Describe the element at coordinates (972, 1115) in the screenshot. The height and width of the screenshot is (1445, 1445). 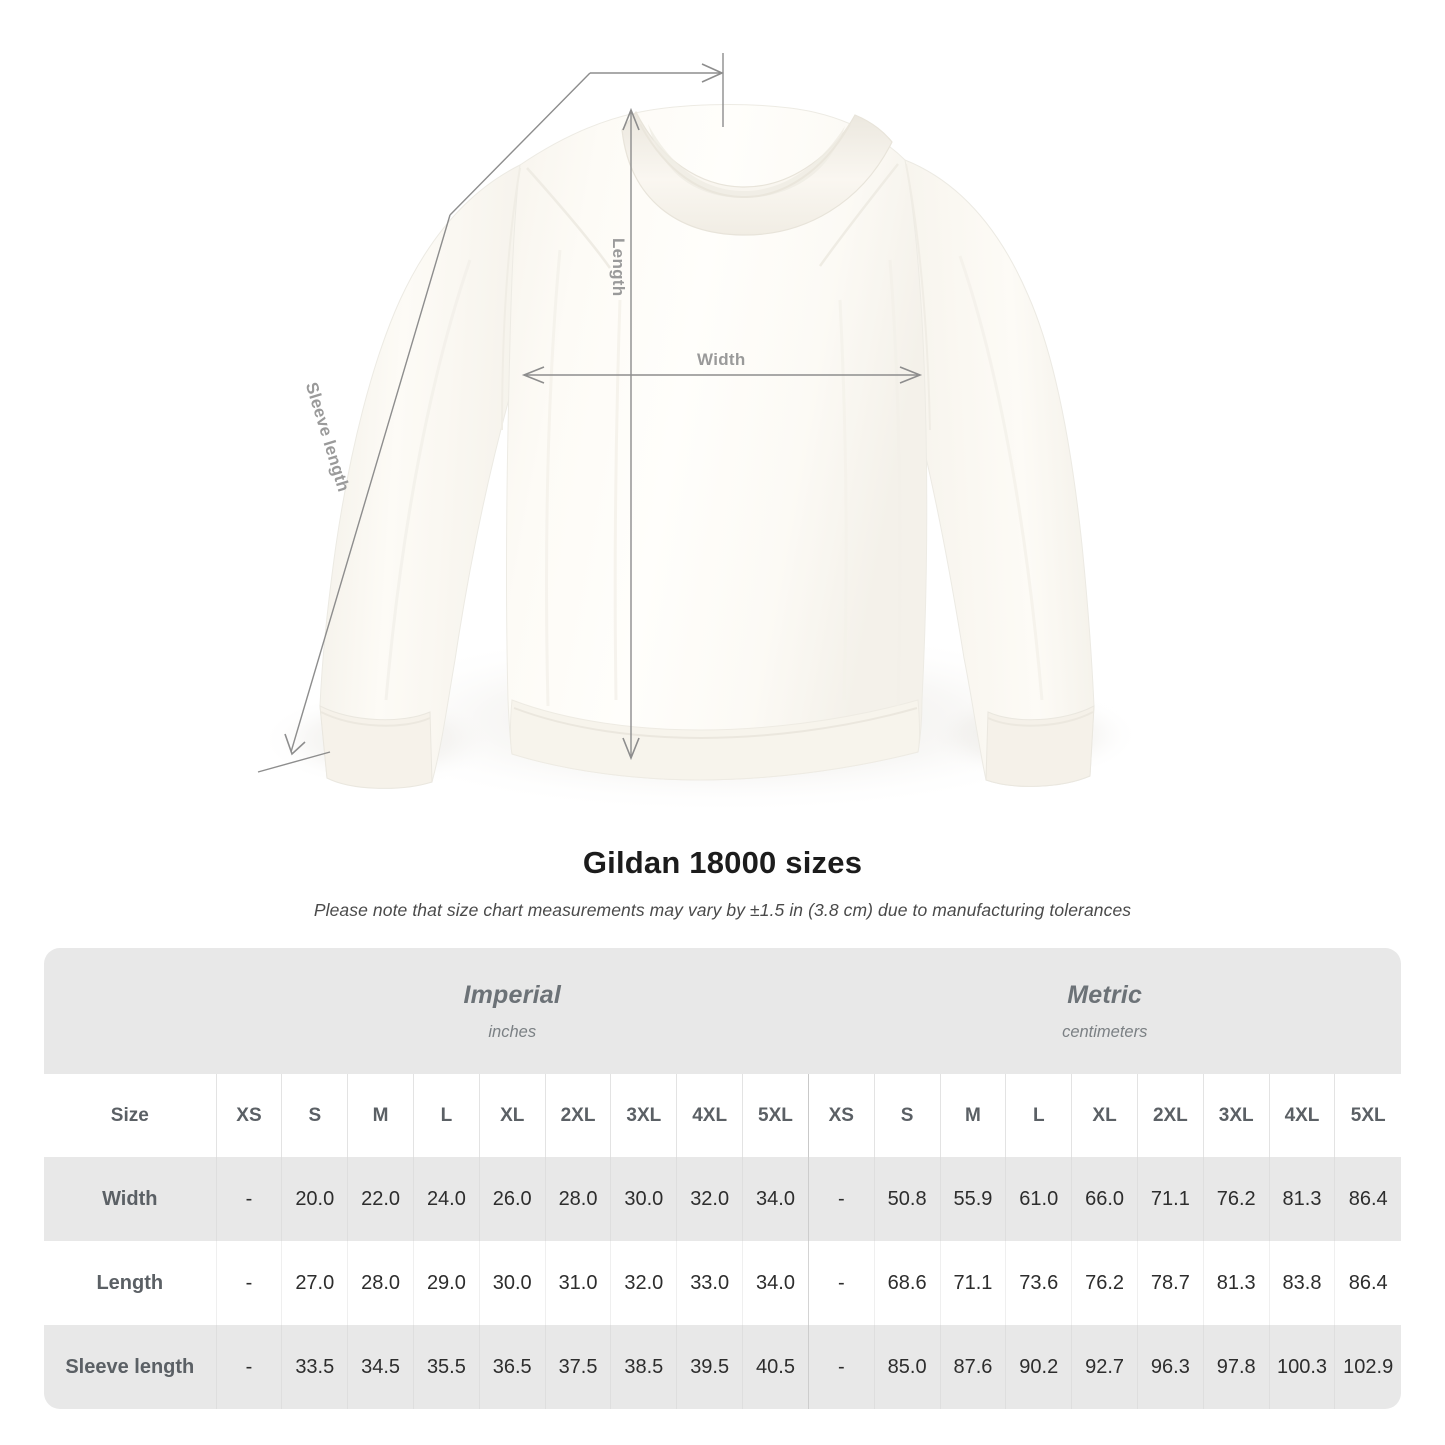
I see `size-header-metric-m: M` at that location.